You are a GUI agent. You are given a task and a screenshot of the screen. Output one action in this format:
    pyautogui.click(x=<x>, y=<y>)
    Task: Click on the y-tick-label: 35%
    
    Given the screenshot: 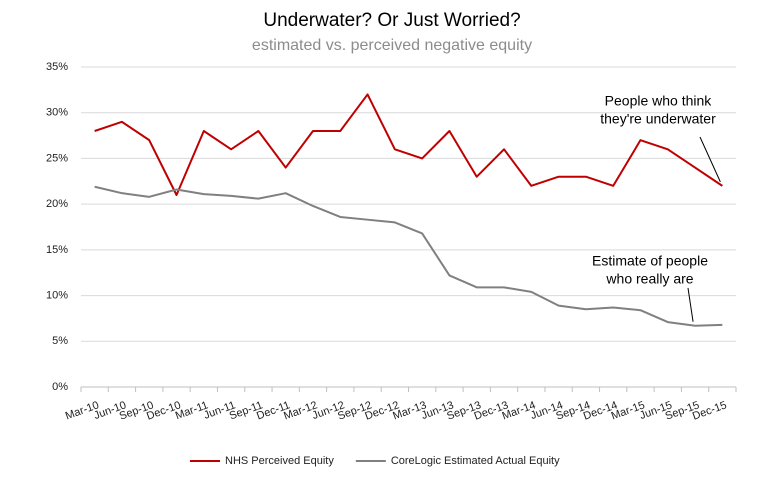 What is the action you would take?
    pyautogui.click(x=57, y=67)
    